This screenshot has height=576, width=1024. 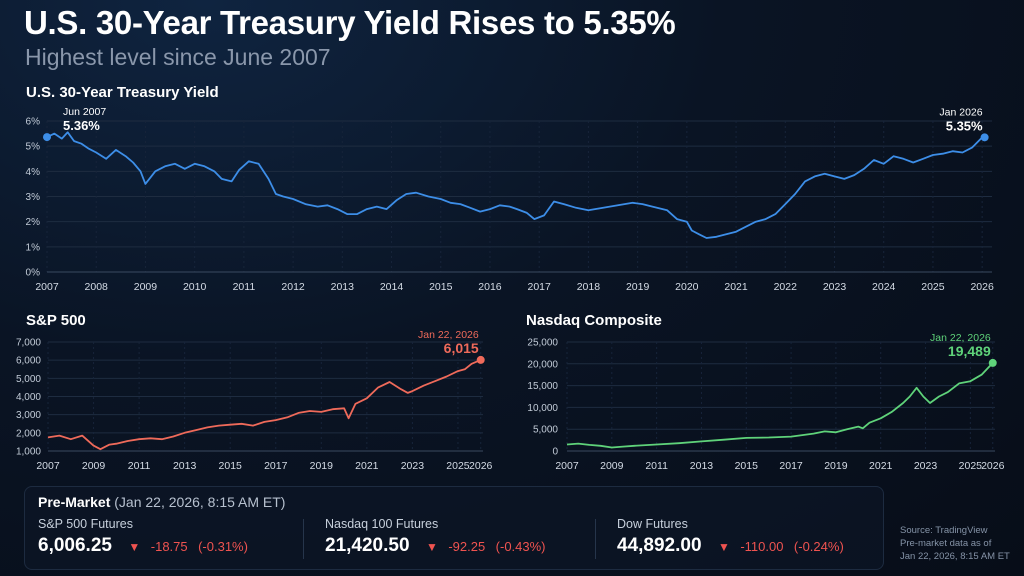 I want to click on dow-futures-label: Dow Futures, so click(x=652, y=524).